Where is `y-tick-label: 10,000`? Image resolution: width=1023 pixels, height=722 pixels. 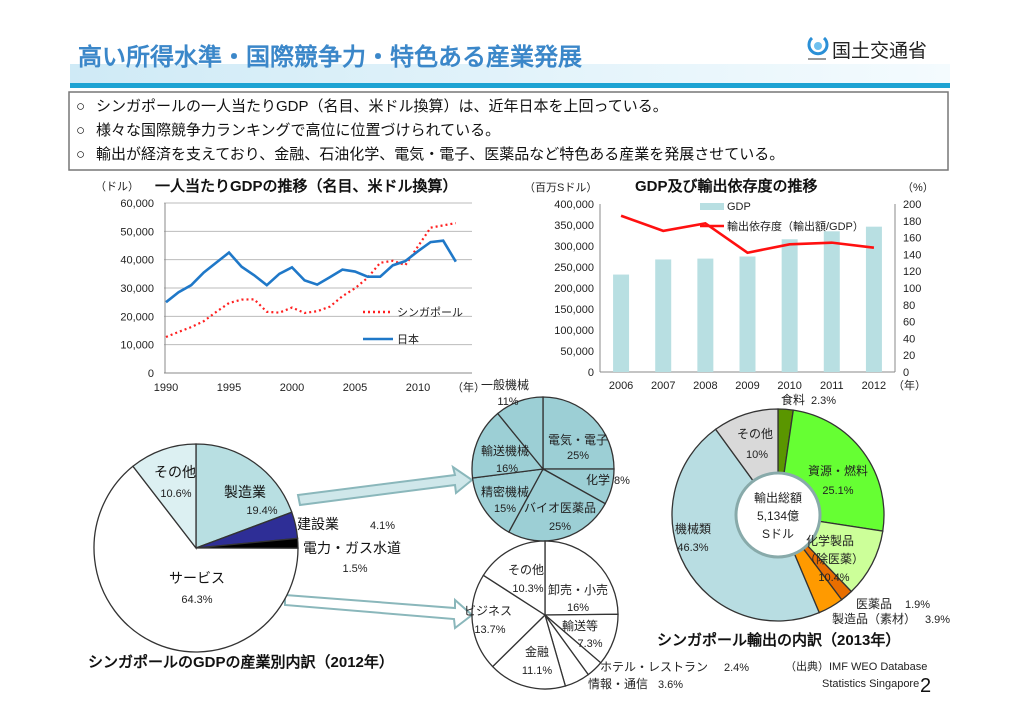 y-tick-label: 10,000 is located at coordinates (137, 346).